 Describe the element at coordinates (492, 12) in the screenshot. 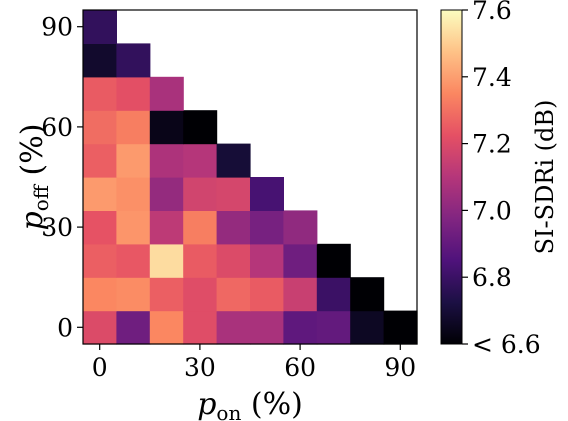

I see `colorbar-tick-label: 7.6` at that location.